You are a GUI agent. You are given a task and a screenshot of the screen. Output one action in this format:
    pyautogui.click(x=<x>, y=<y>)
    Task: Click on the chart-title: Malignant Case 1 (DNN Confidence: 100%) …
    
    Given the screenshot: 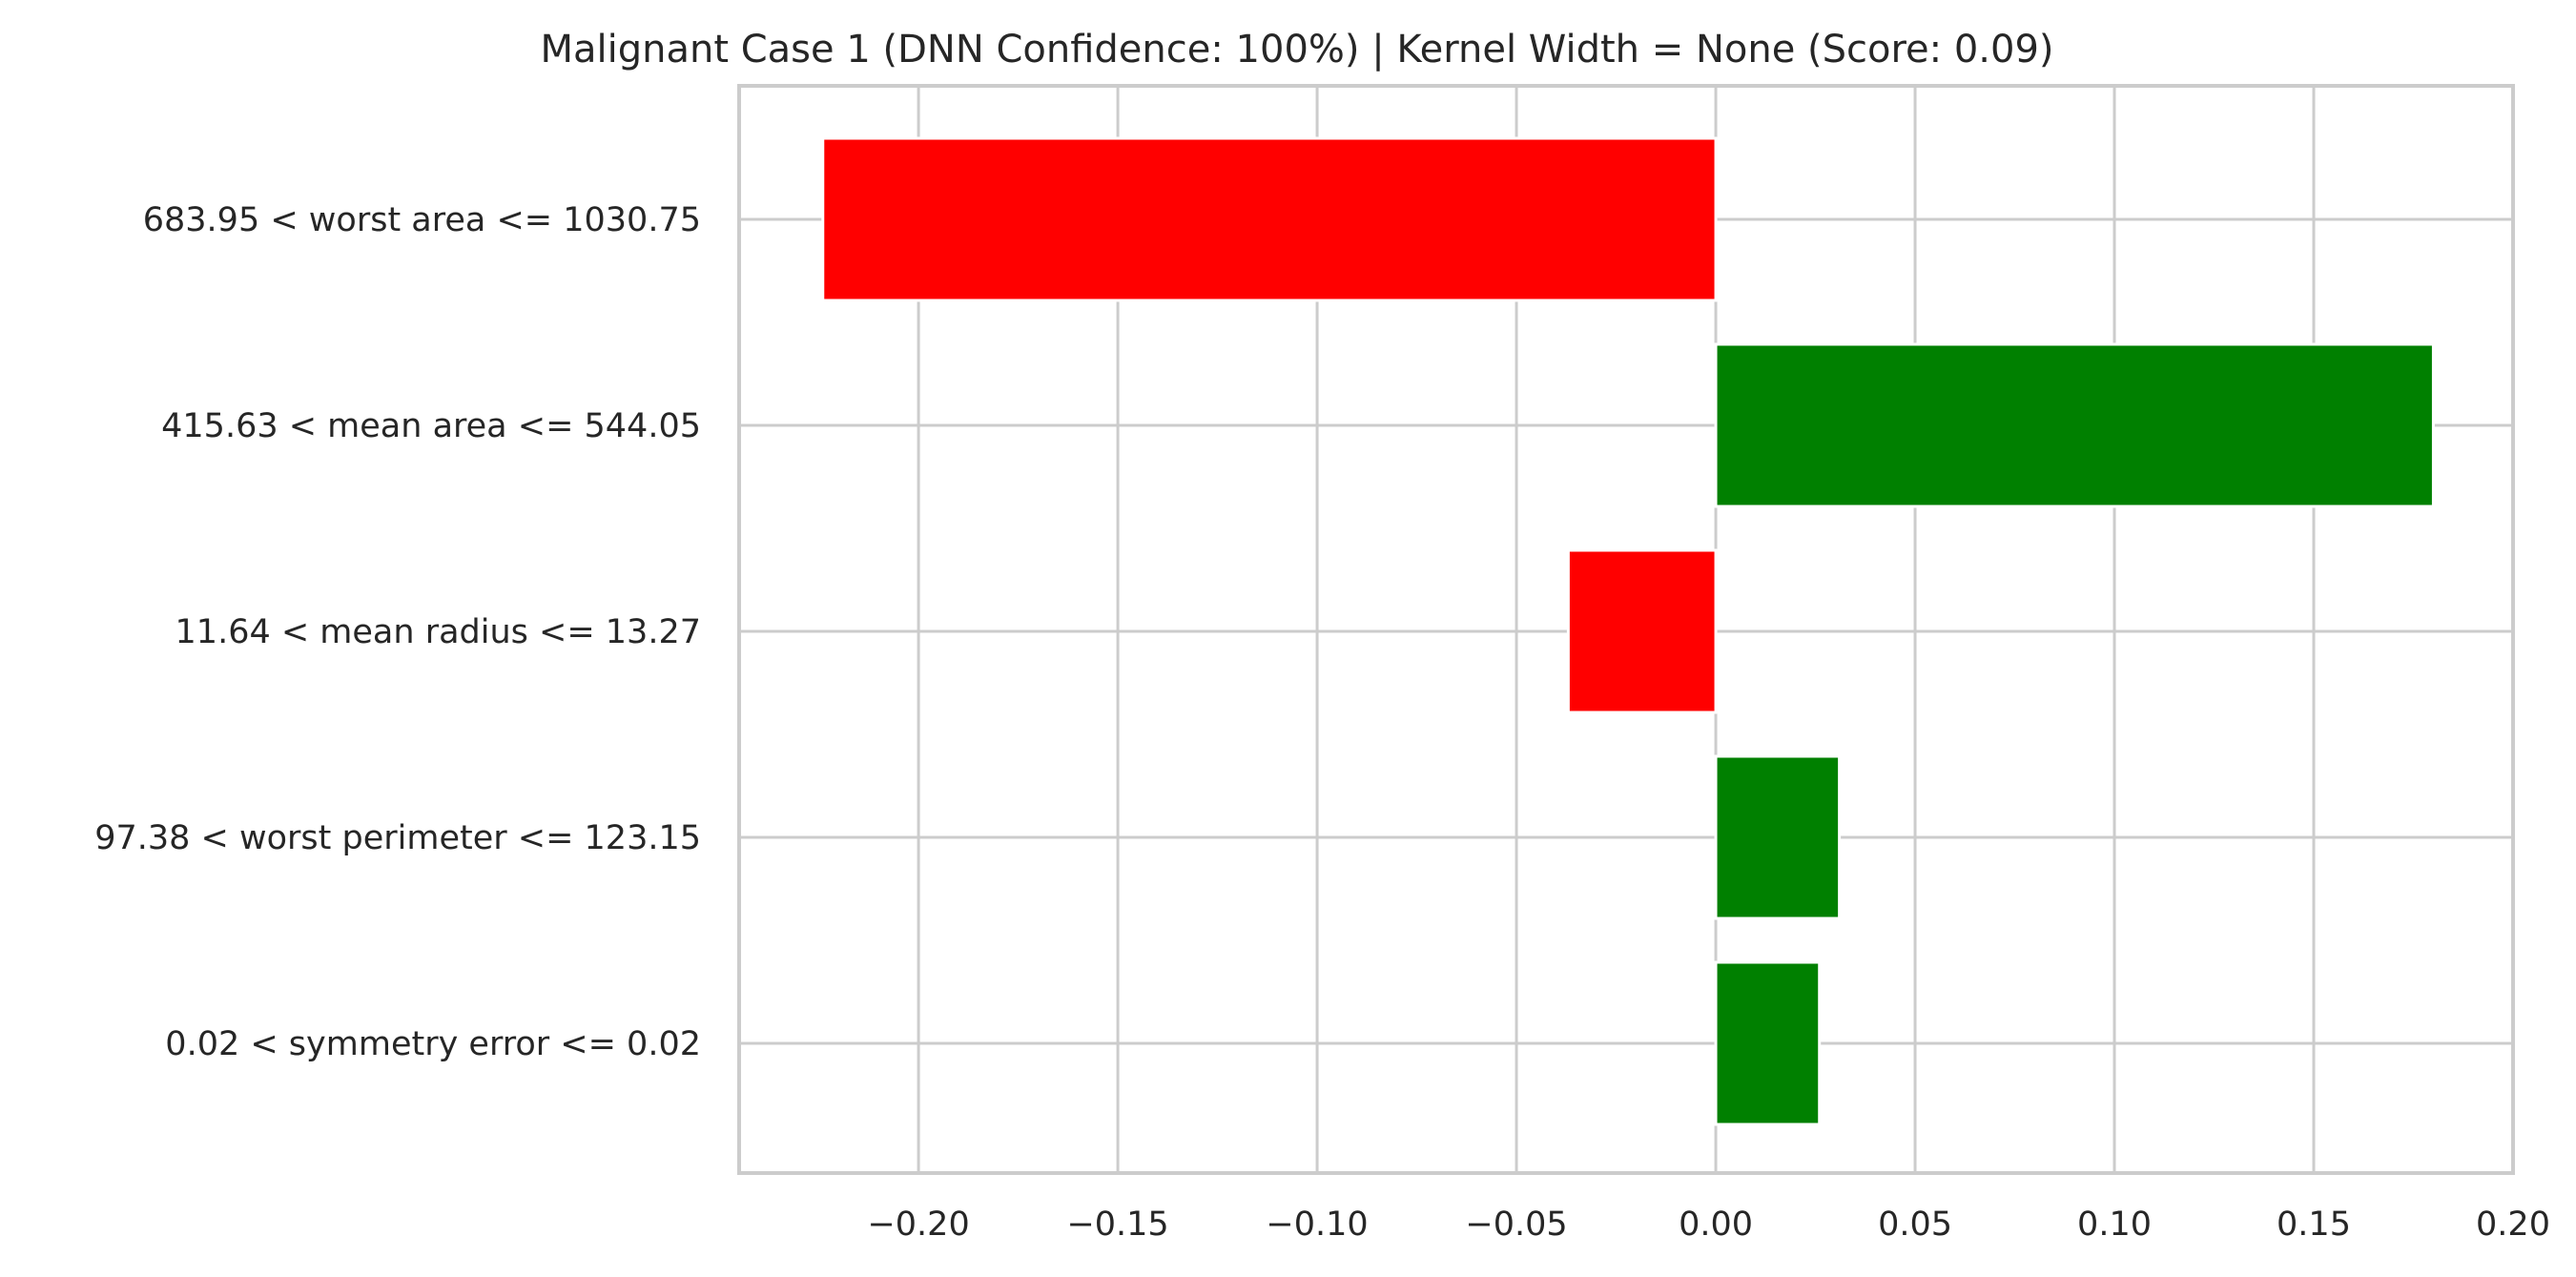 What is the action you would take?
    pyautogui.click(x=1296, y=50)
    